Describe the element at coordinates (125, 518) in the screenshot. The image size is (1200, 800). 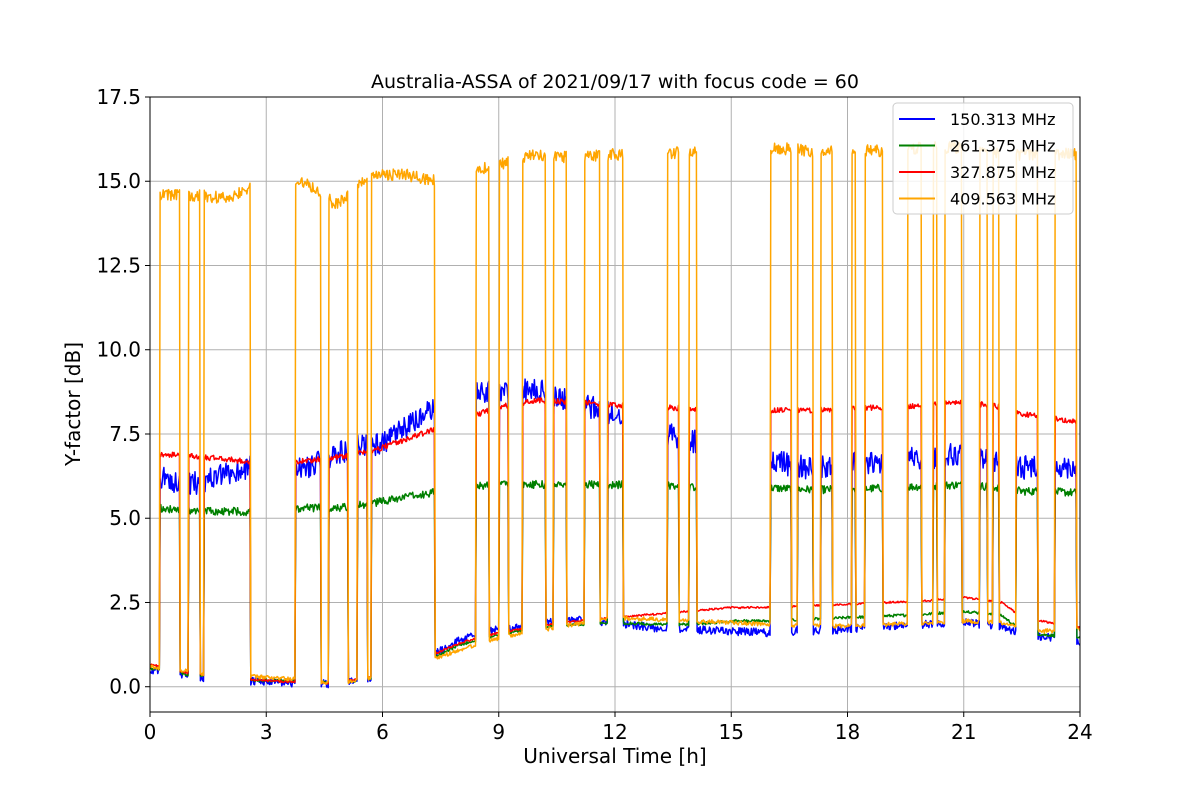
I see `y-tick-label: 5.0` at that location.